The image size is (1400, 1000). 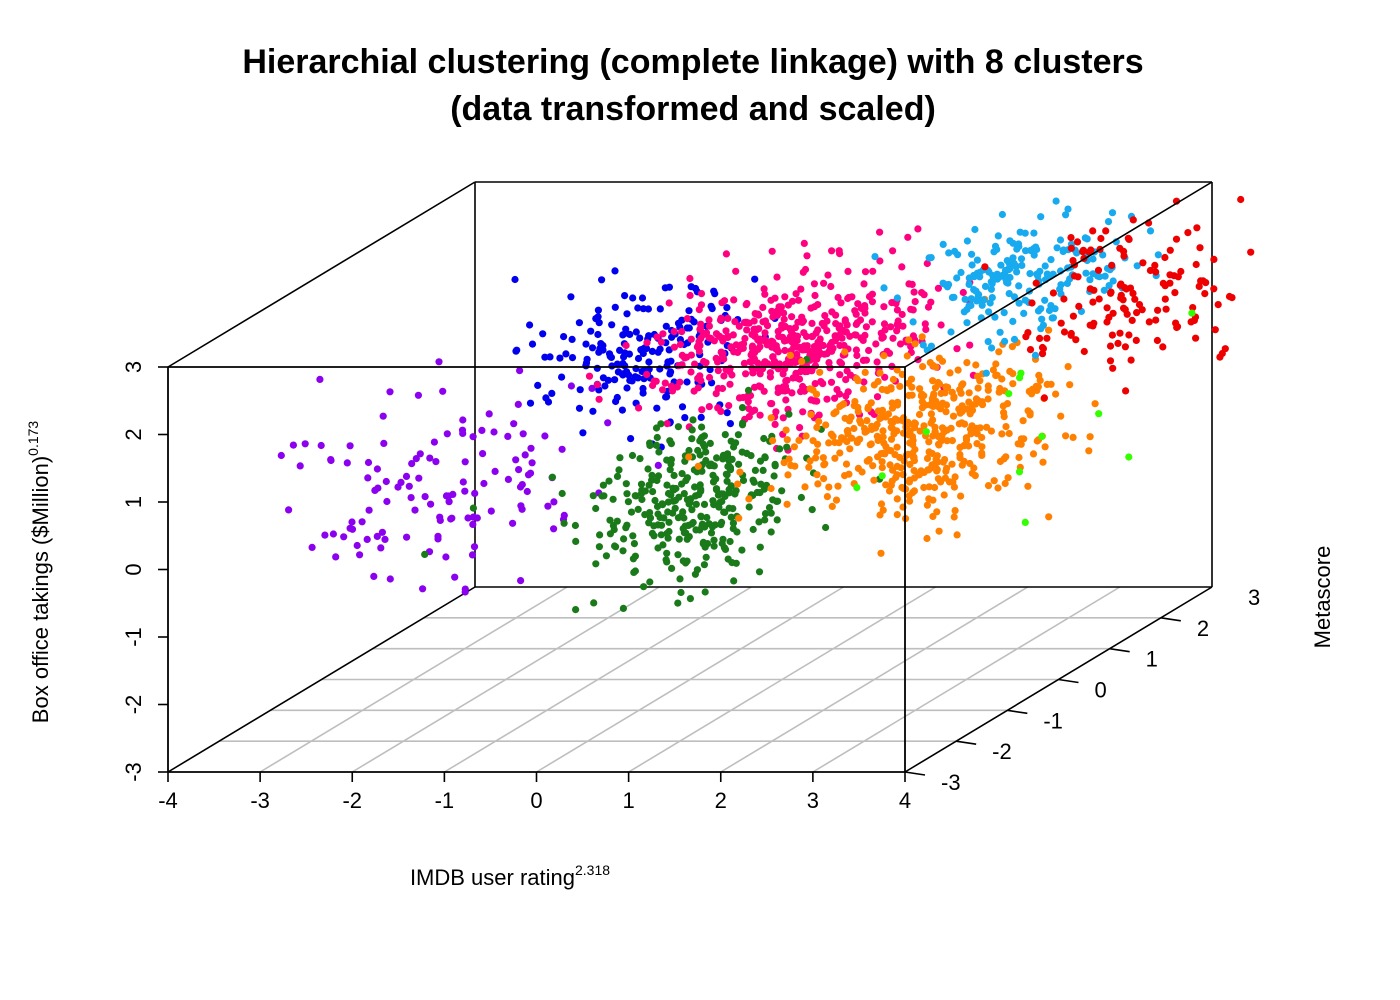 What do you see at coordinates (693, 109) in the screenshot?
I see `chart-subtitle: (data transformed and scaled)` at bounding box center [693, 109].